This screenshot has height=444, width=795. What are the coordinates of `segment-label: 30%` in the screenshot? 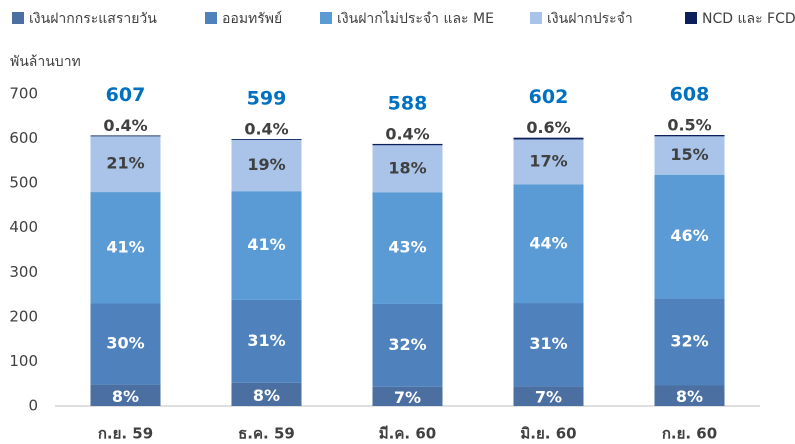 It's located at (125, 343).